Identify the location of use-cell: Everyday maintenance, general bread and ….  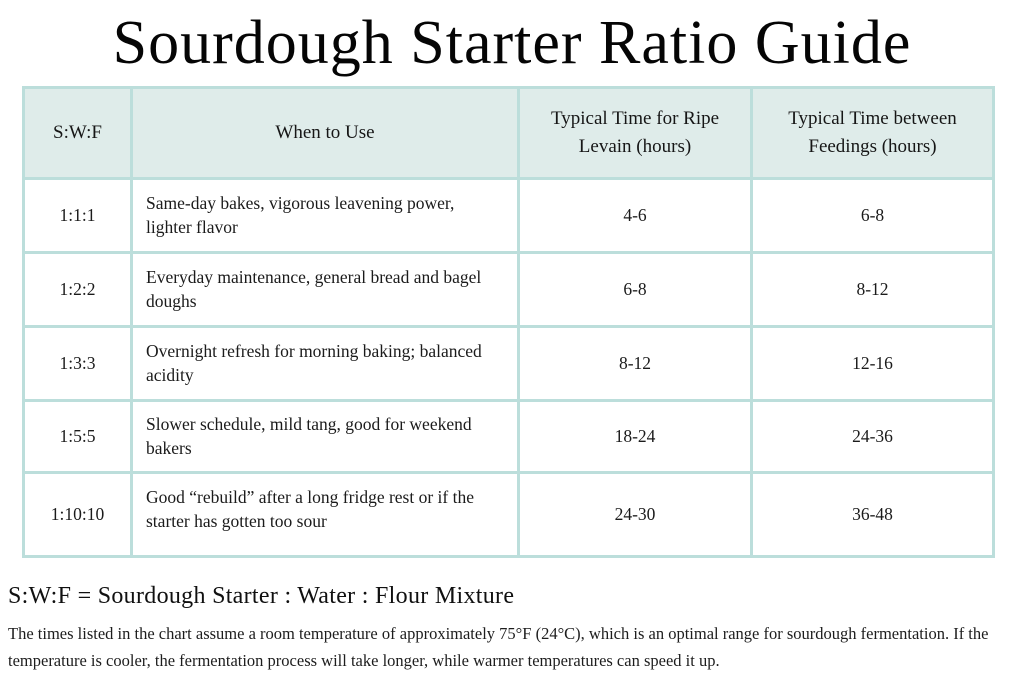
(325, 290).